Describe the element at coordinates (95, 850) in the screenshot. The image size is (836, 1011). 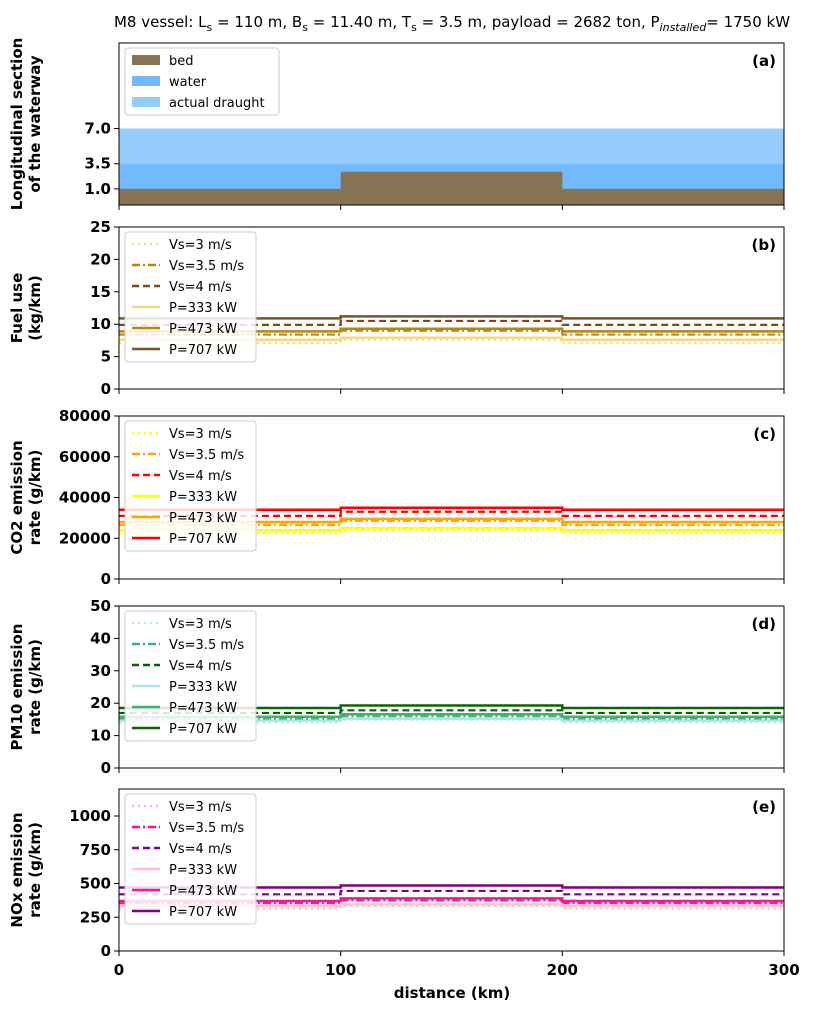
I see `y-tick-label: 750` at that location.